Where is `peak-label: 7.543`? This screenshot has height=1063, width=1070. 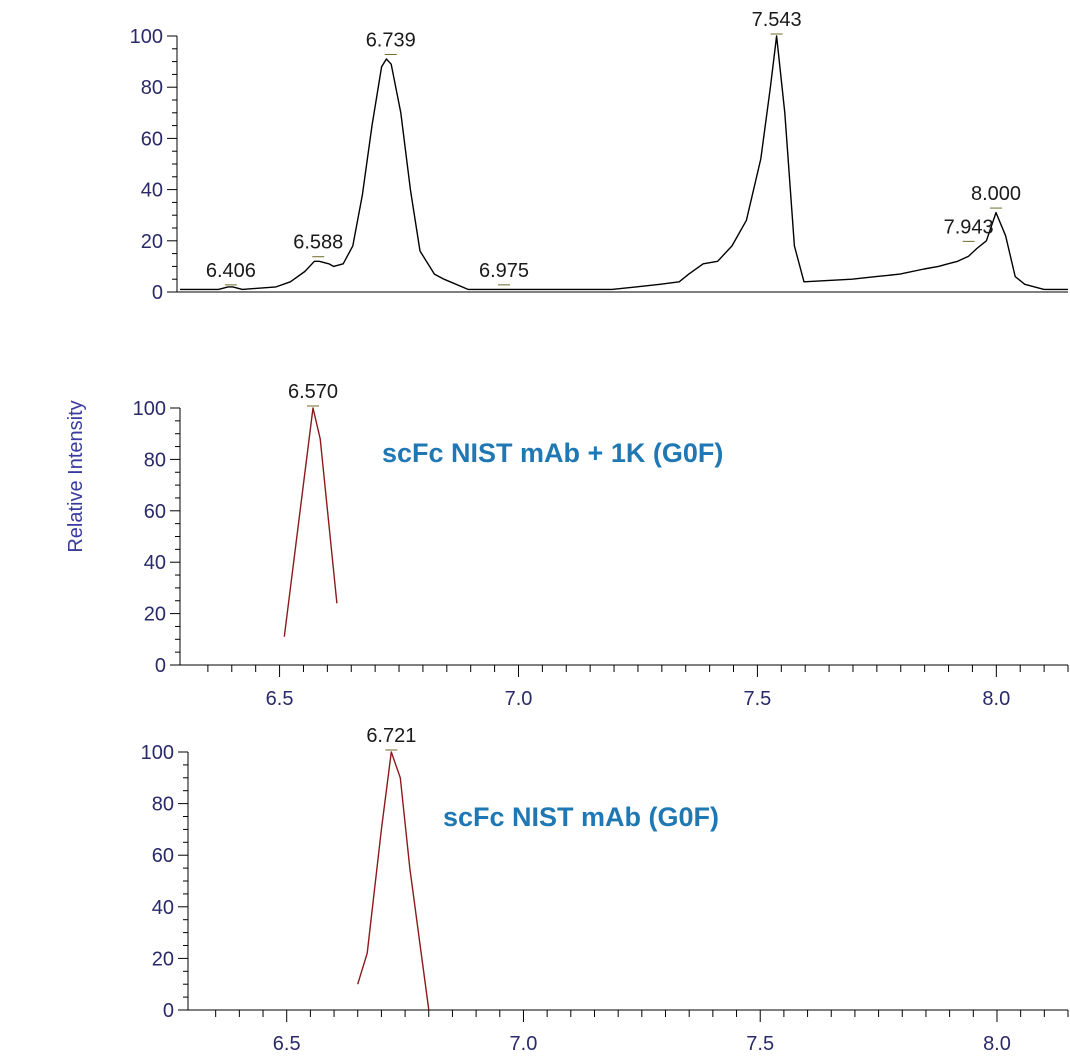
peak-label: 7.543 is located at coordinates (777, 20).